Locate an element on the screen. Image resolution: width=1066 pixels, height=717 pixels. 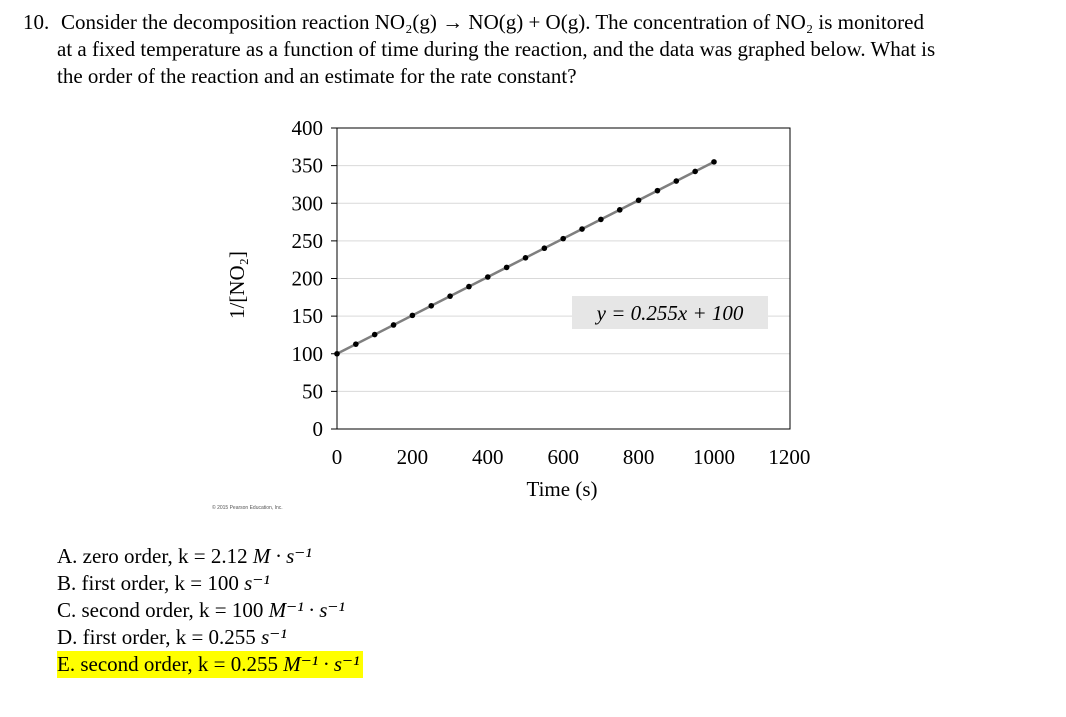
y-tick-label: 100 is located at coordinates (308, 354).